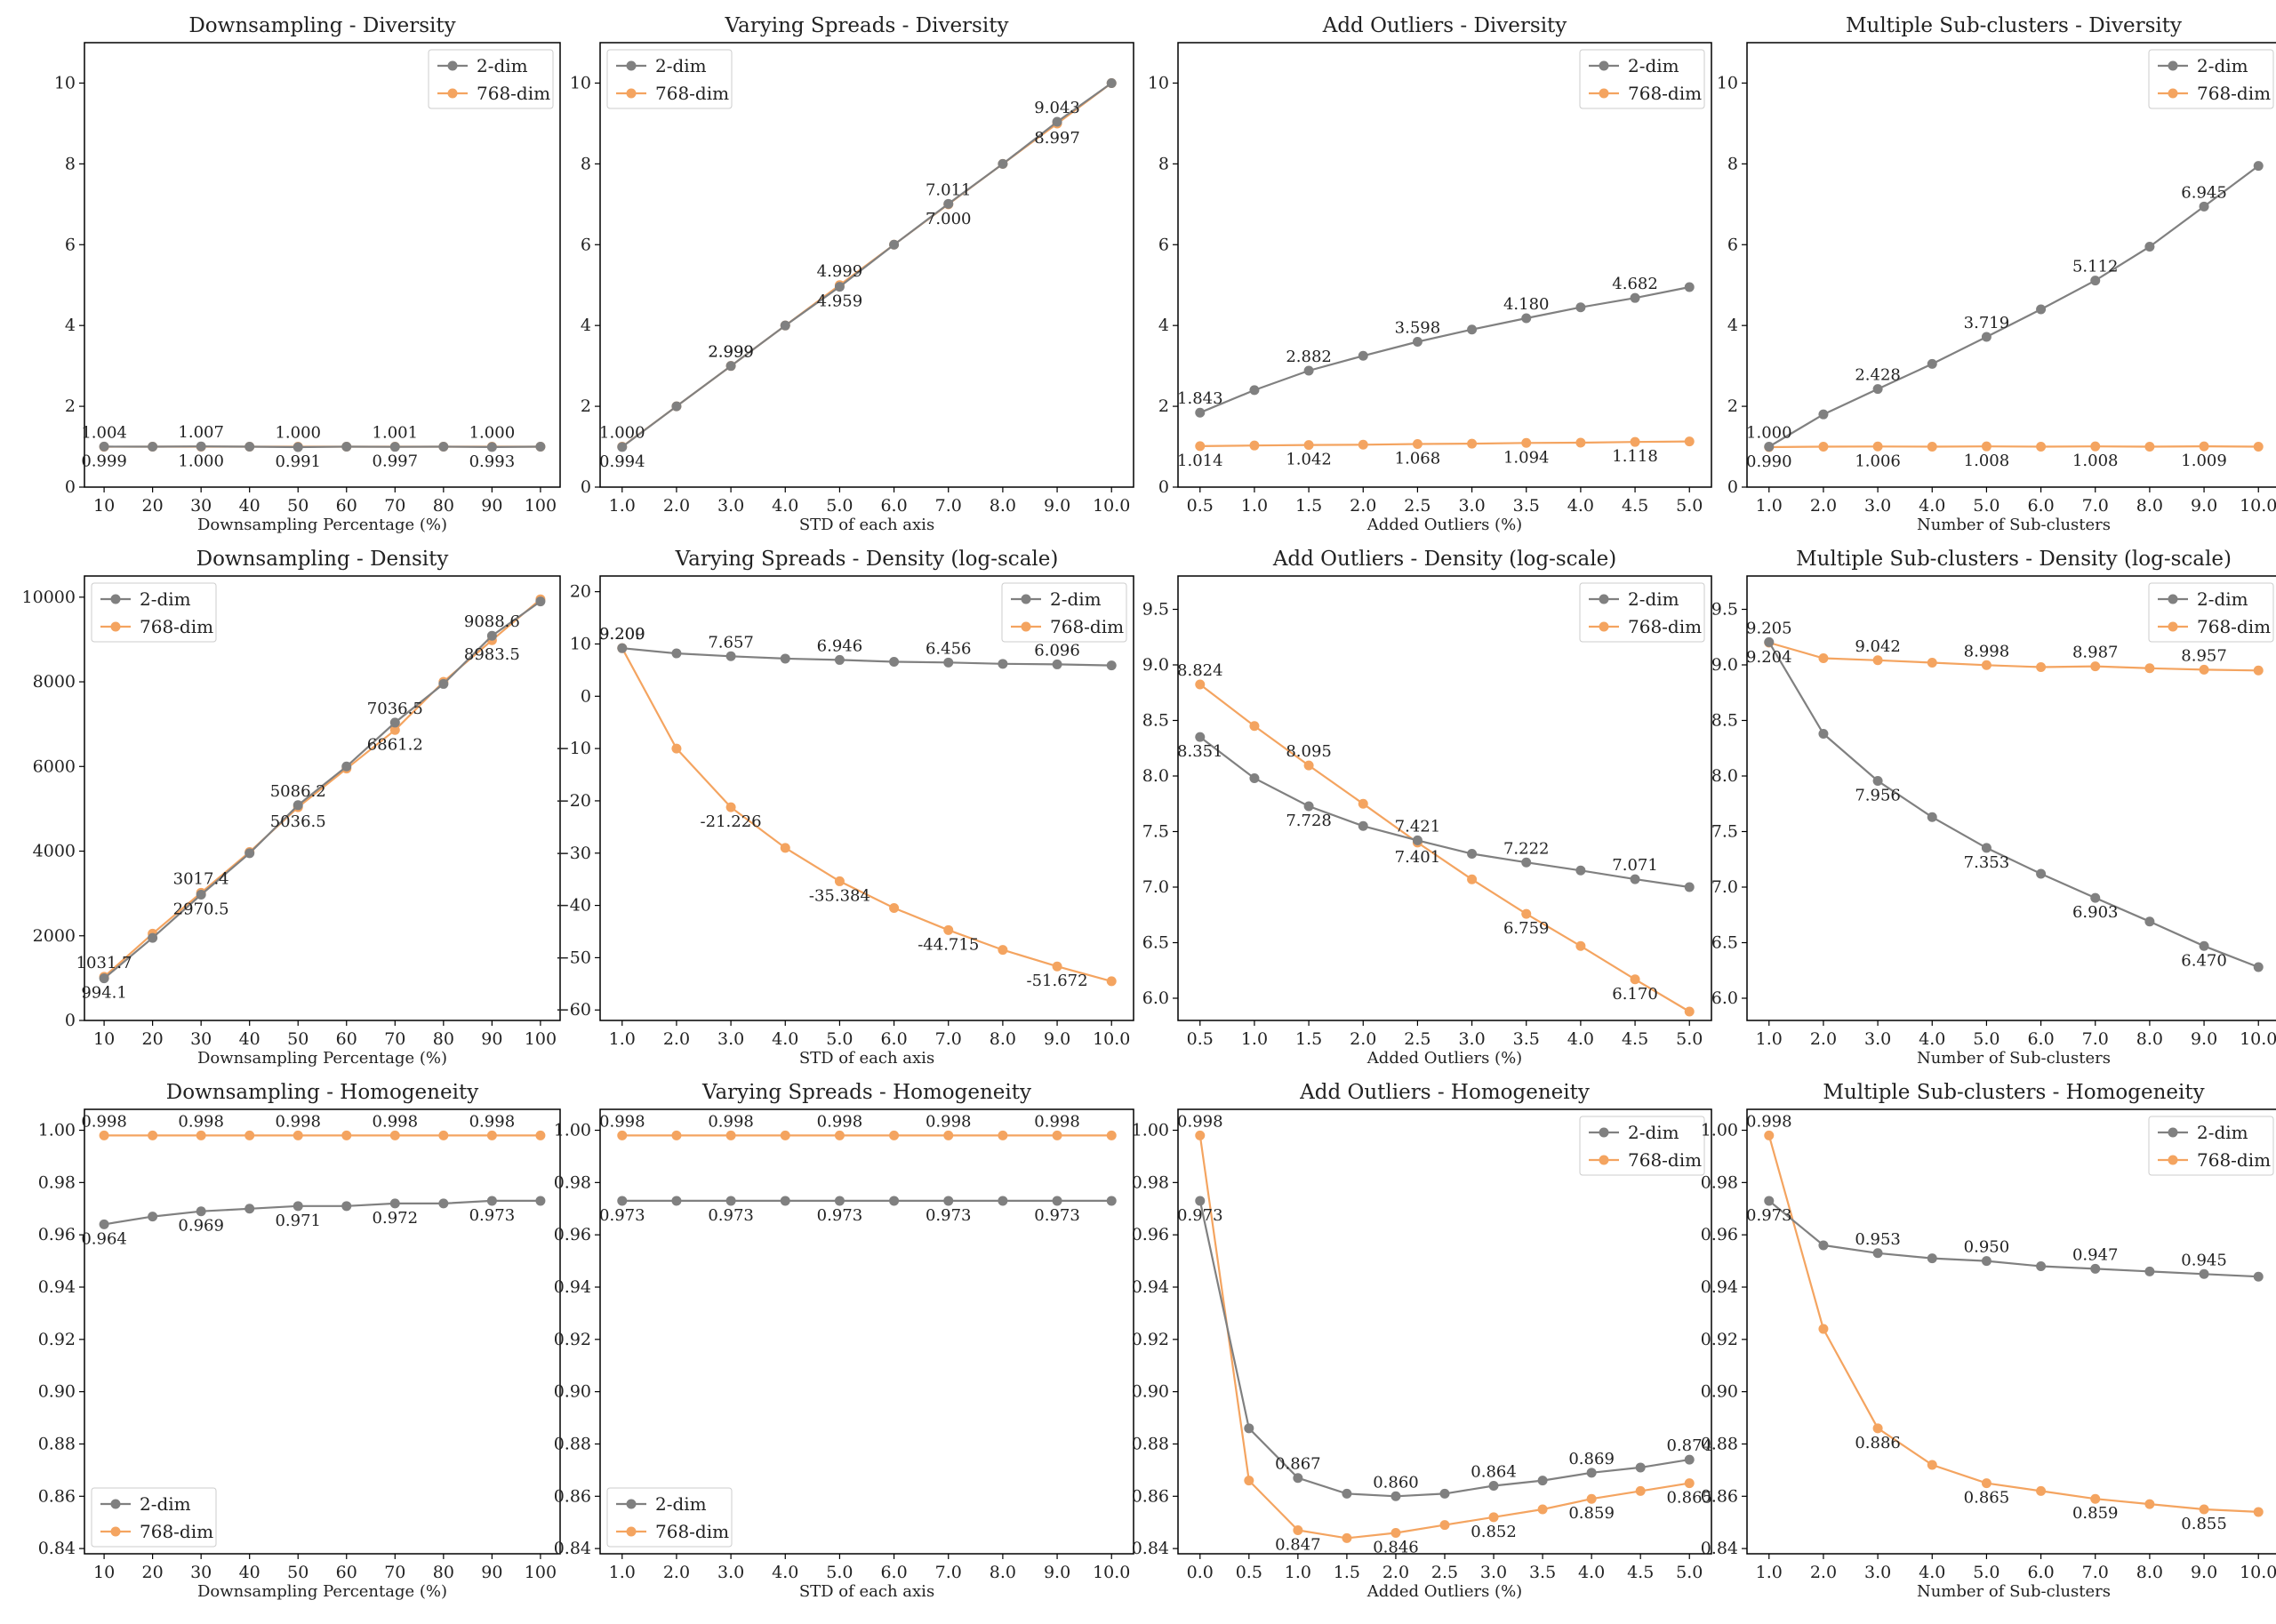 Image resolution: width=2276 pixels, height=1624 pixels. What do you see at coordinates (622, 461) in the screenshot?
I see `data-label: 0.994` at bounding box center [622, 461].